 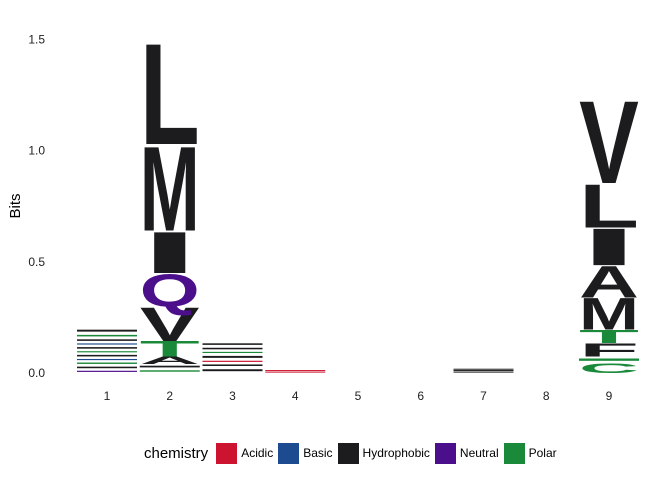 I want to click on legend-item-hydrophobic: Hydrophobic, so click(x=383, y=453).